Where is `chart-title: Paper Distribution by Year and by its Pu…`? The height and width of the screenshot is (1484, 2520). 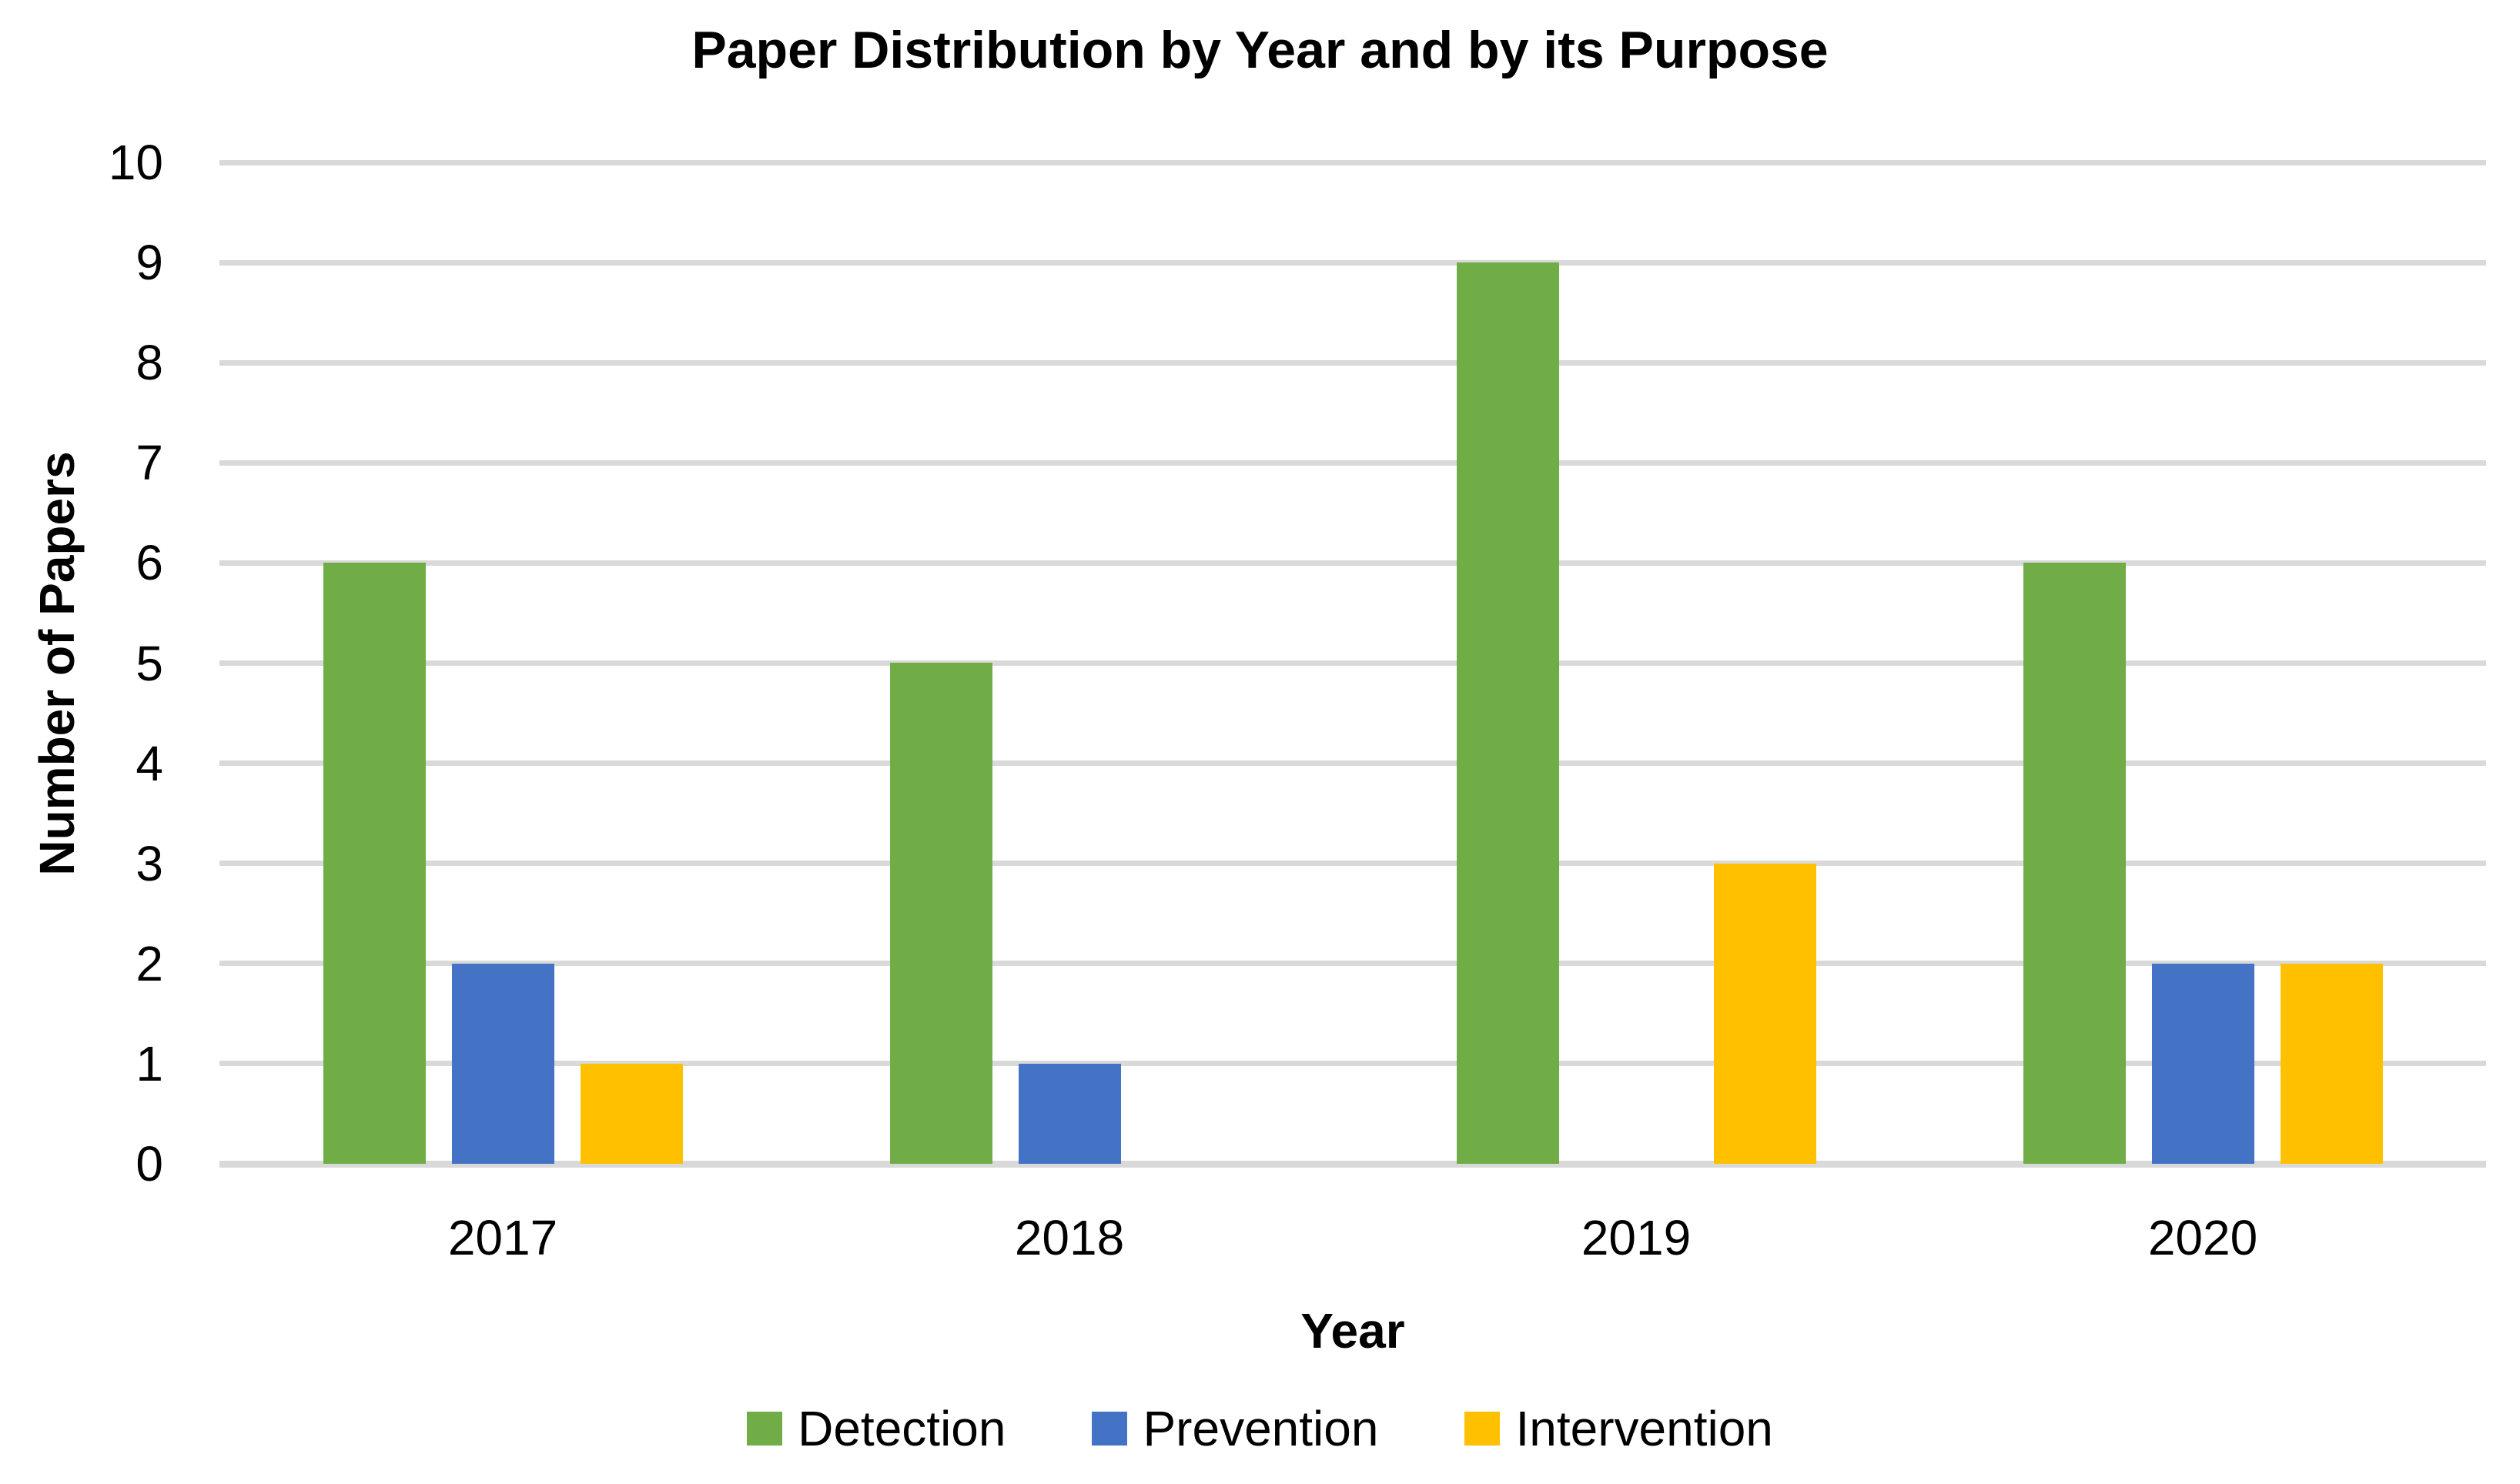 chart-title: Paper Distribution by Year and by its Pu… is located at coordinates (1260, 50).